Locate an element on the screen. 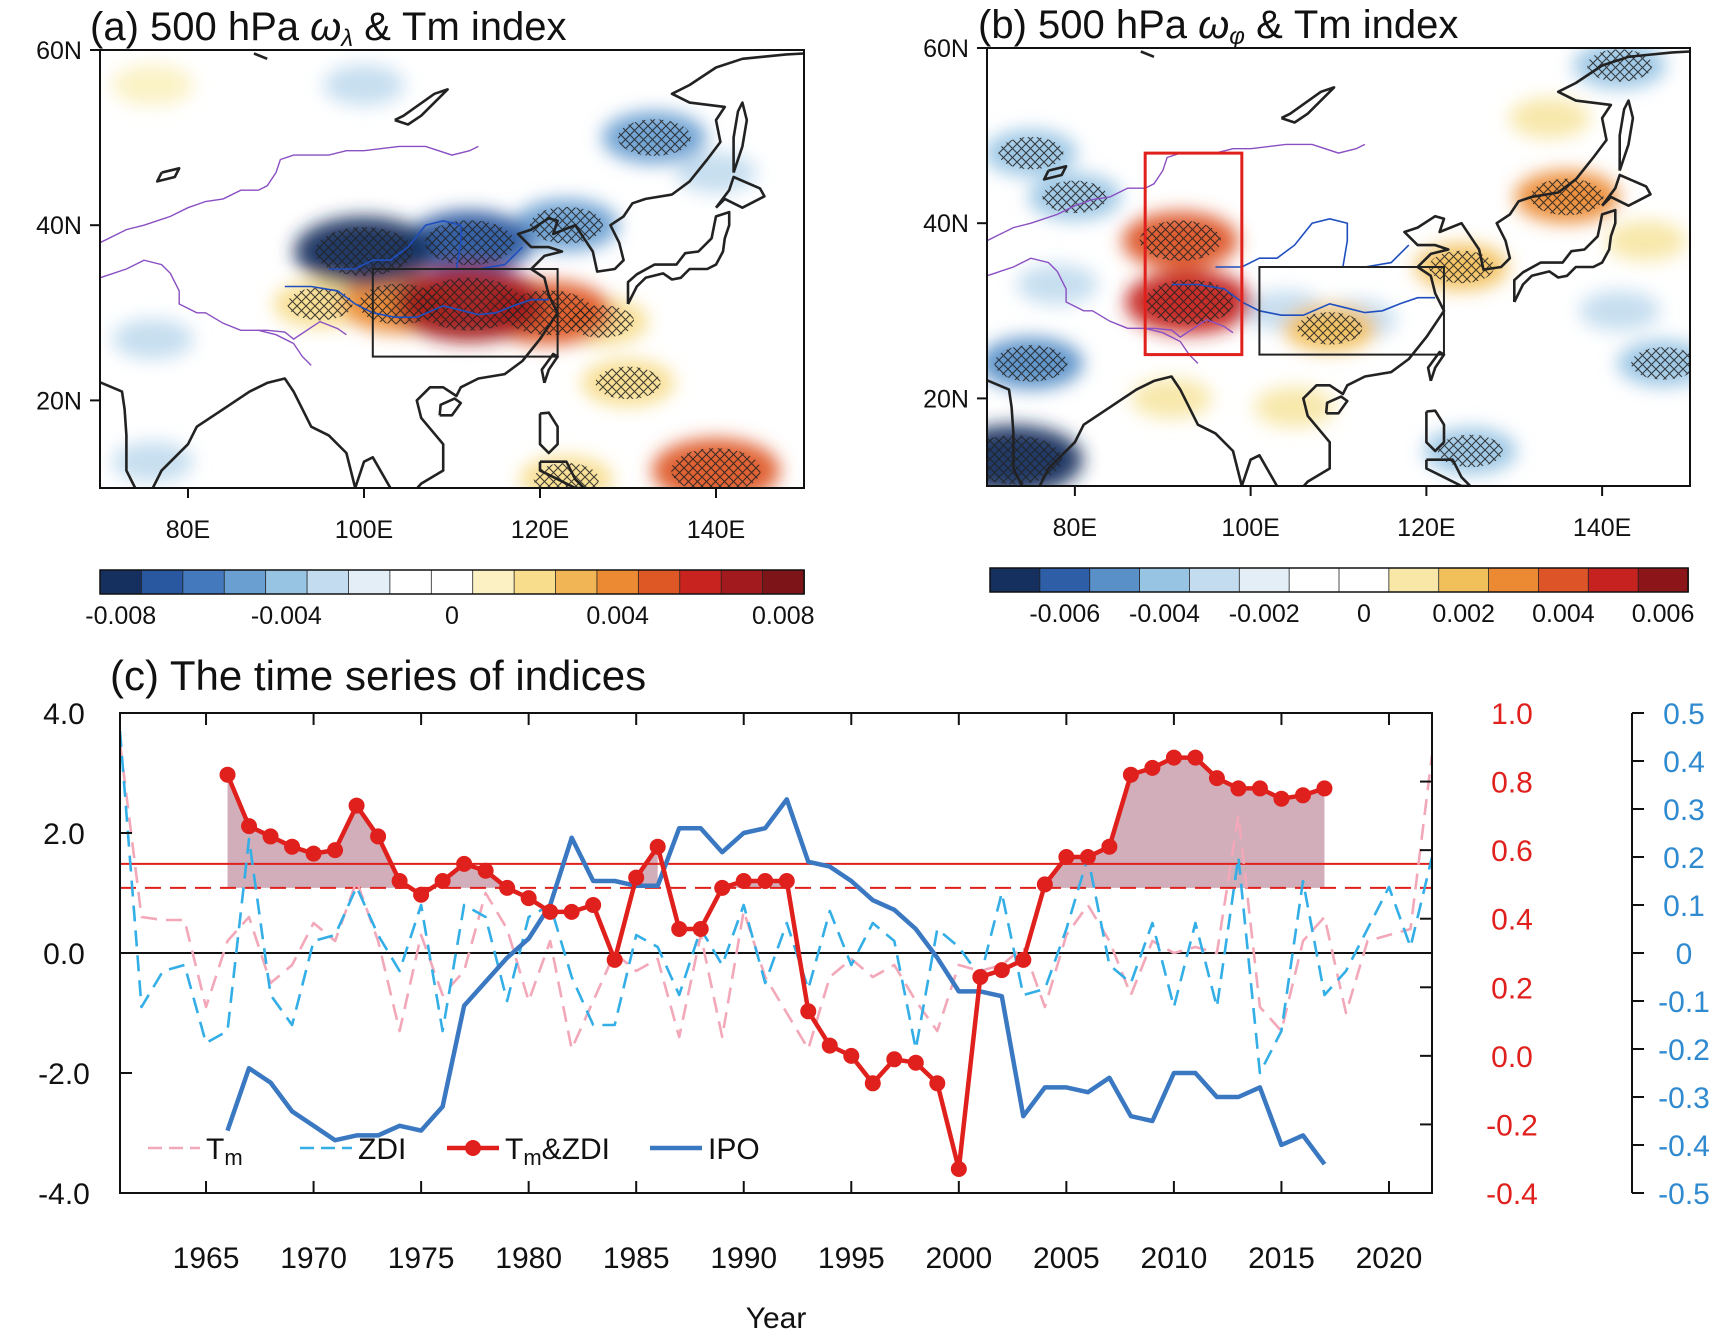 Image resolution: width=1725 pixels, height=1336 pixels. x-tick-label: 2015 is located at coordinates (1281, 1258).